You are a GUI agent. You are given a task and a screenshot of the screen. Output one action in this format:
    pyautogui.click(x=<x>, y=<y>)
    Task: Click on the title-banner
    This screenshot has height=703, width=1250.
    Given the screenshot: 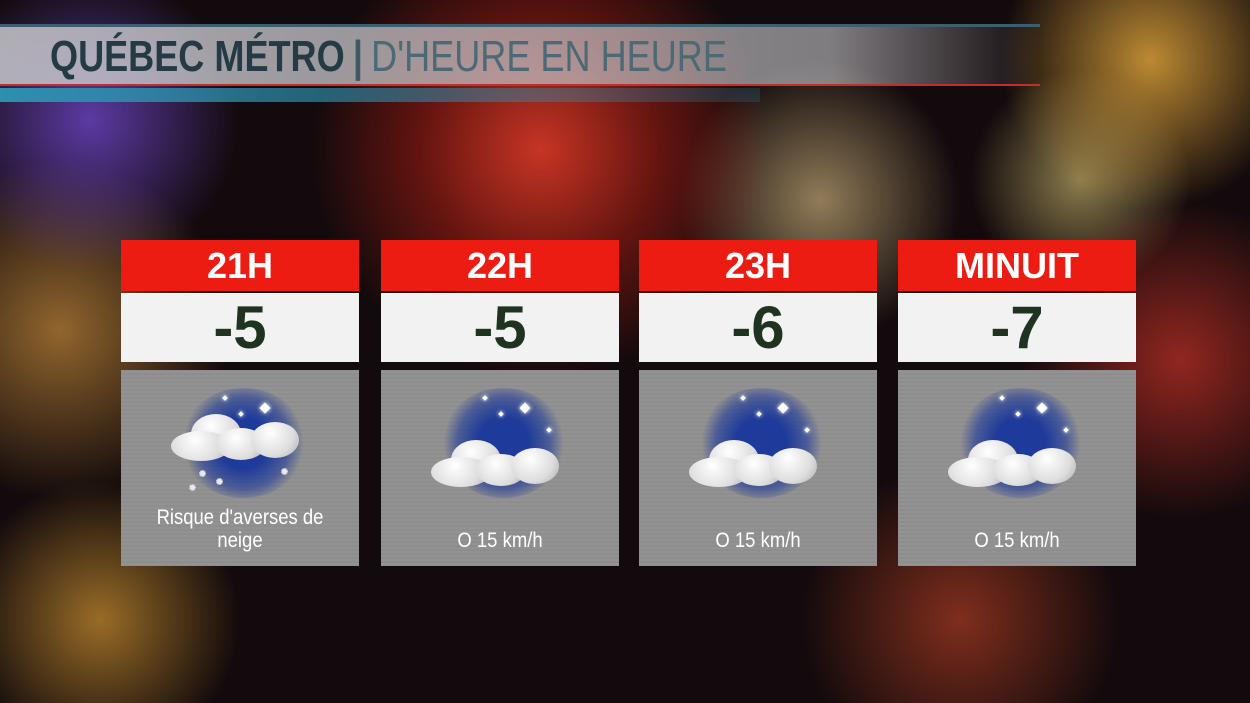 What is the action you would take?
    pyautogui.click(x=520, y=55)
    